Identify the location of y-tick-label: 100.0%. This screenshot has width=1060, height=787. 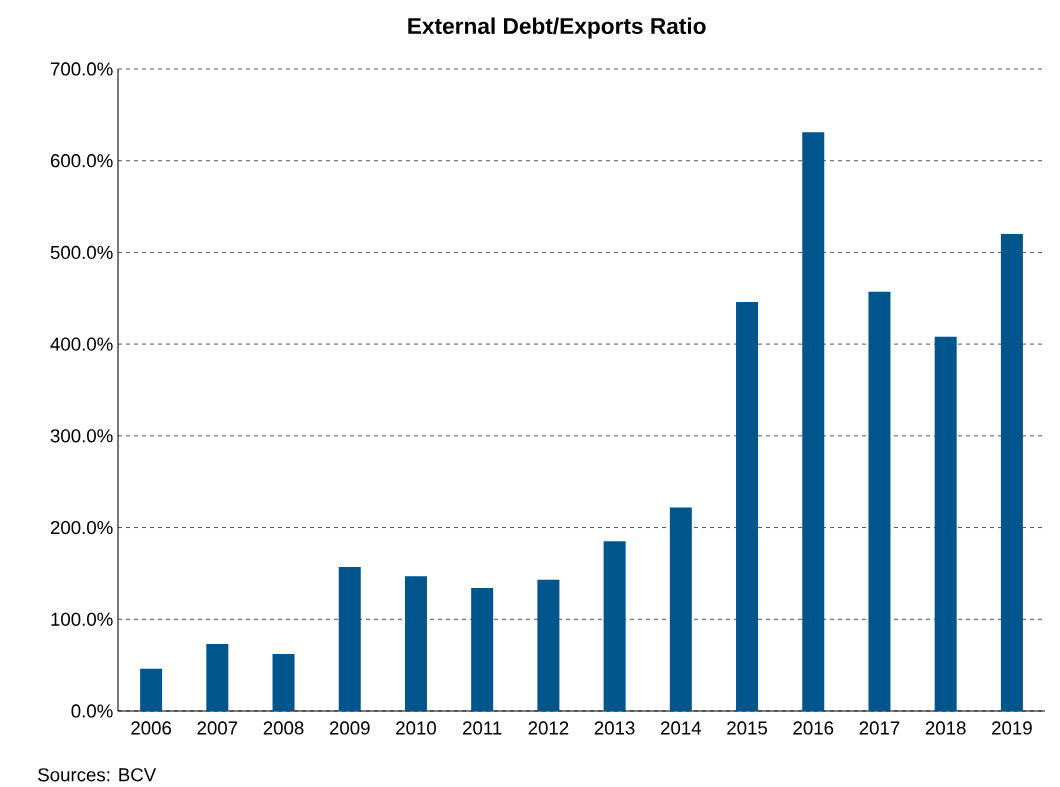
(82, 619).